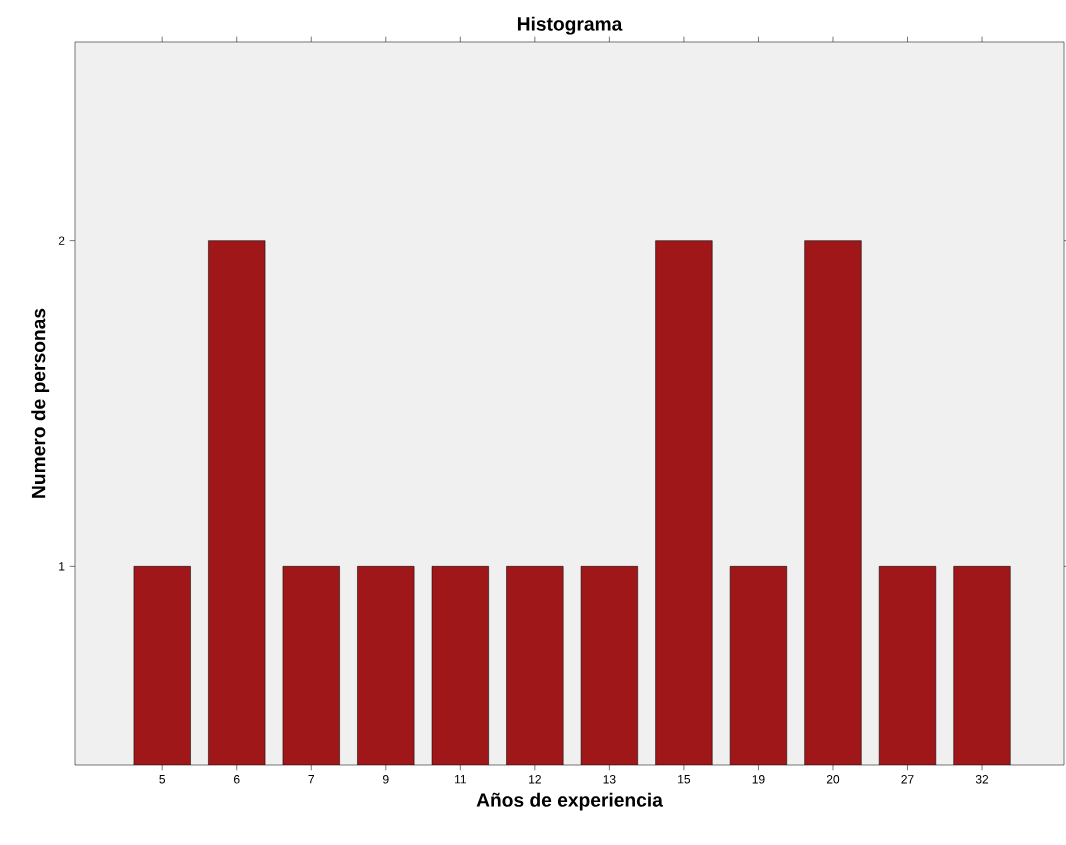  Describe the element at coordinates (535, 779) in the screenshot. I see `x-tick-label: 12` at that location.